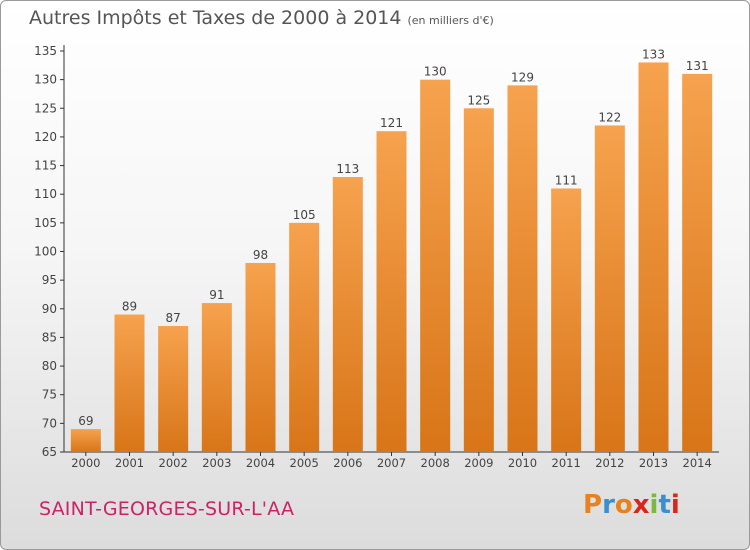  Describe the element at coordinates (49, 452) in the screenshot. I see `y-tick-label: 65` at that location.